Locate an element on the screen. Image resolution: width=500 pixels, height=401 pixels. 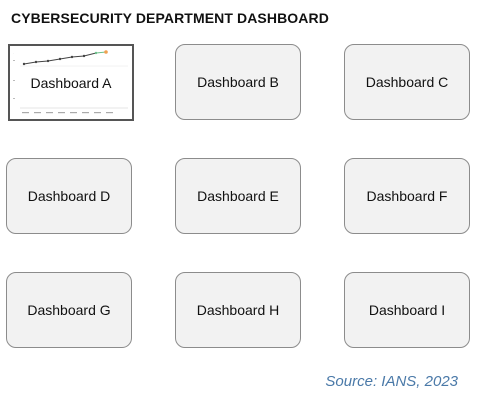
dashboard-card-label: Dashboard E is located at coordinates (238, 196).